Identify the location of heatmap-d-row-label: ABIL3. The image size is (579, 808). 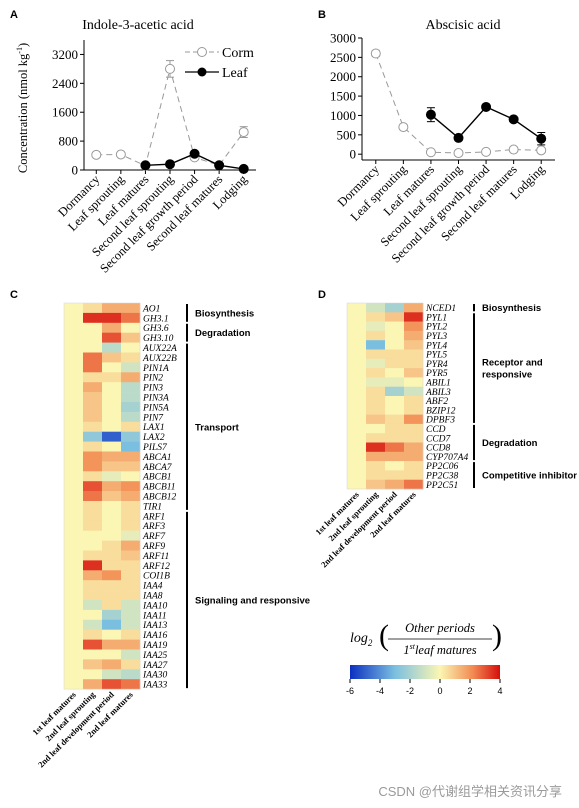
(438, 393).